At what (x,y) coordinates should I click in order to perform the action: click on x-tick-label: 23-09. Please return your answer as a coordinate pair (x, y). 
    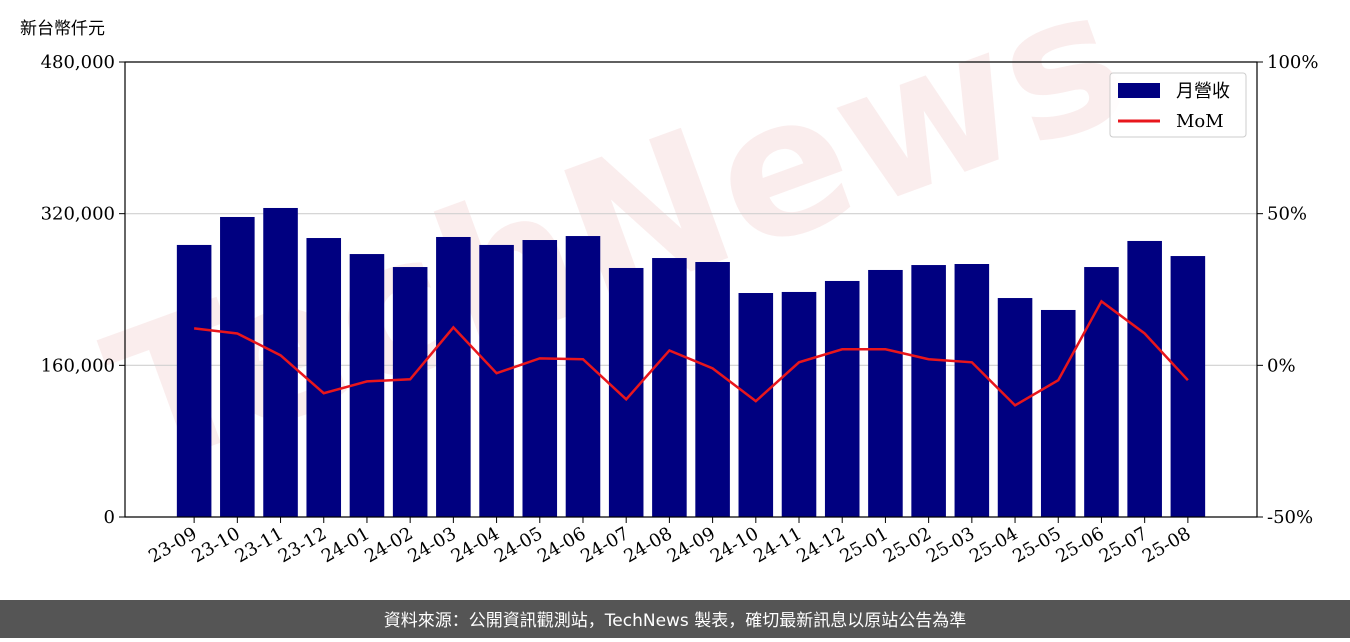
    Looking at the image, I should click on (172, 545).